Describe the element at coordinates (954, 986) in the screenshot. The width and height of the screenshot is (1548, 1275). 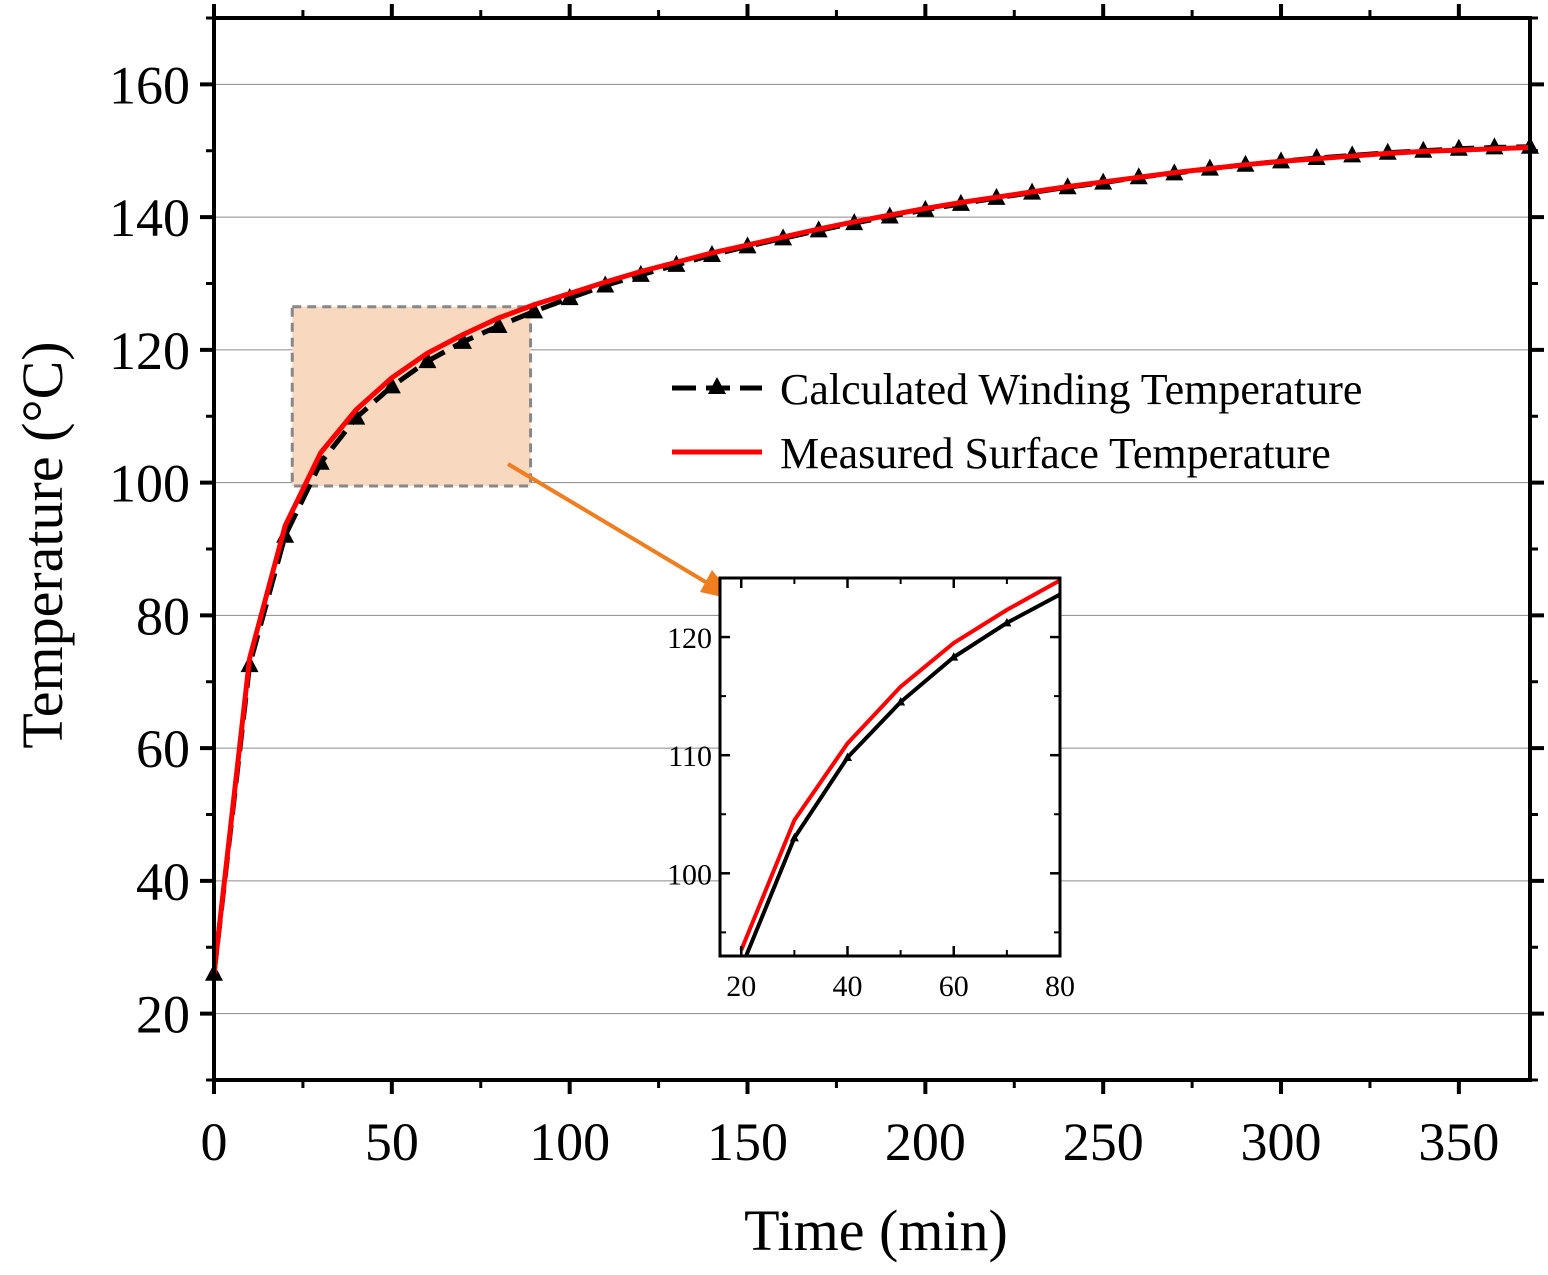
I see `inset-x-tick-label-60: 60` at that location.